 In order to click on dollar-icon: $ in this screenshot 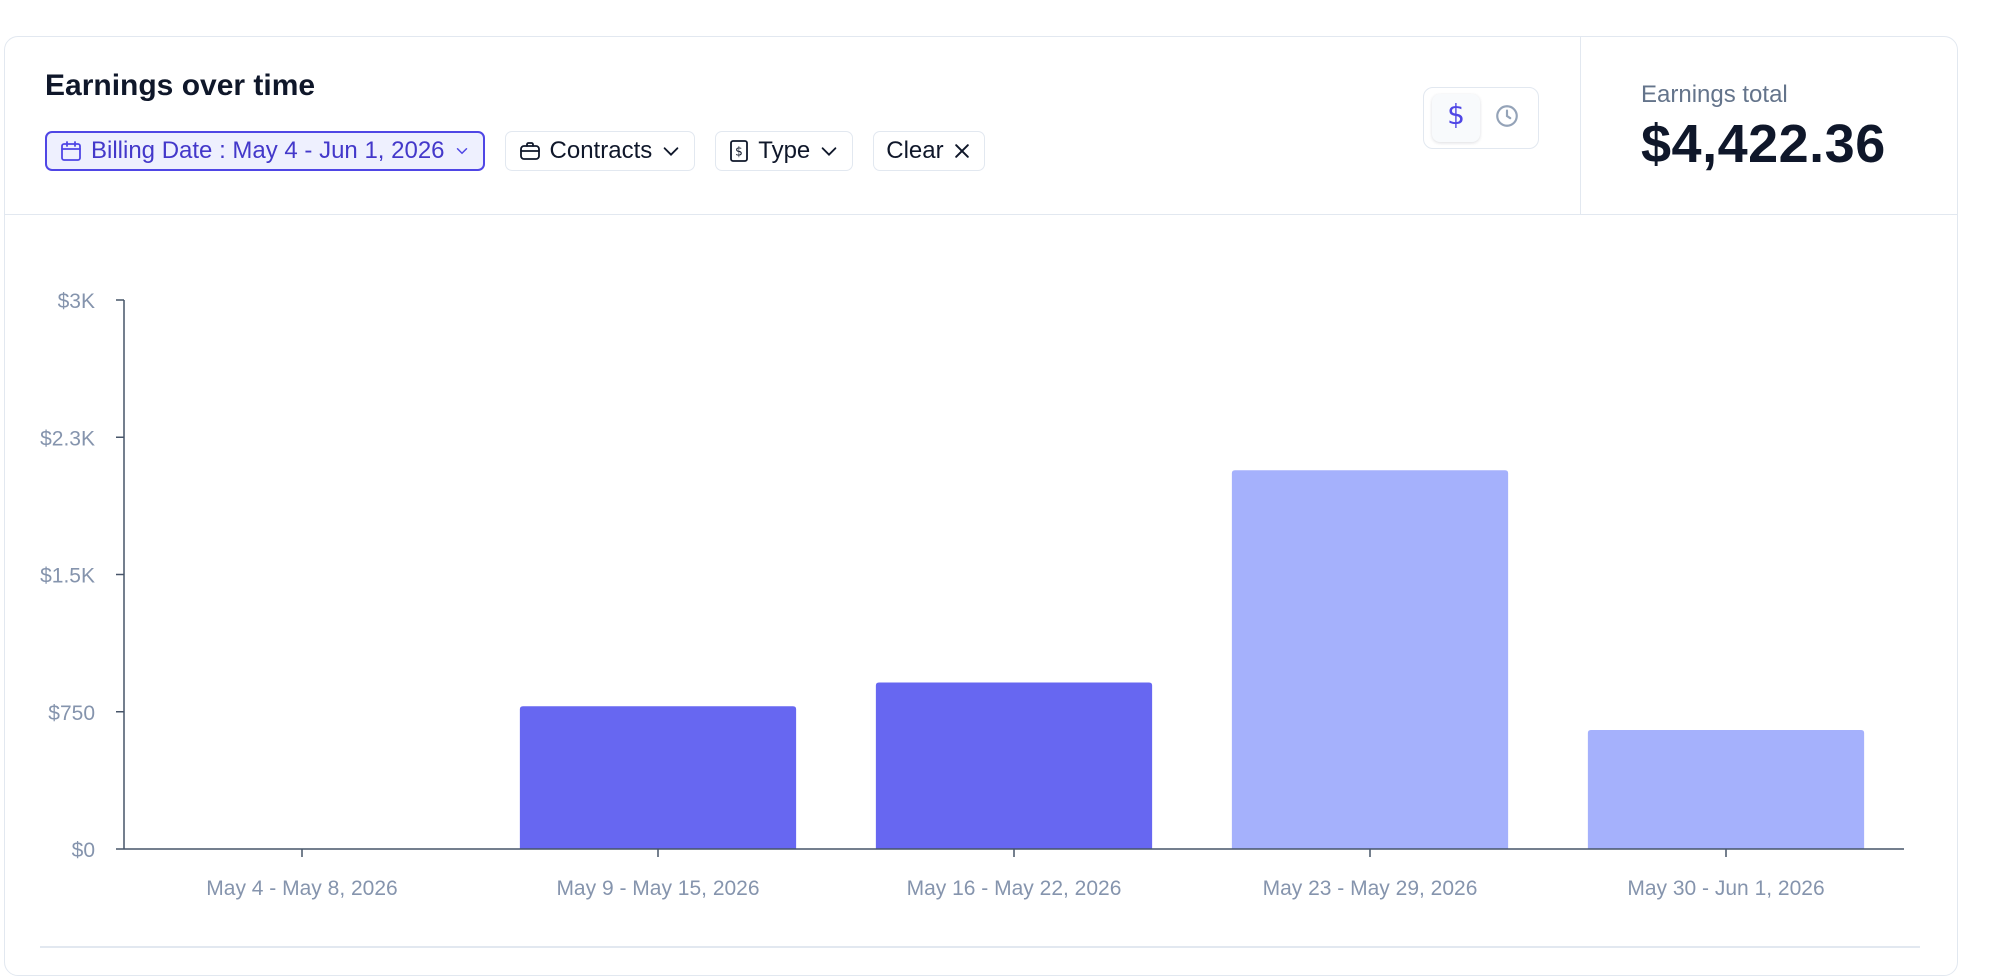, I will do `click(1456, 117)`.